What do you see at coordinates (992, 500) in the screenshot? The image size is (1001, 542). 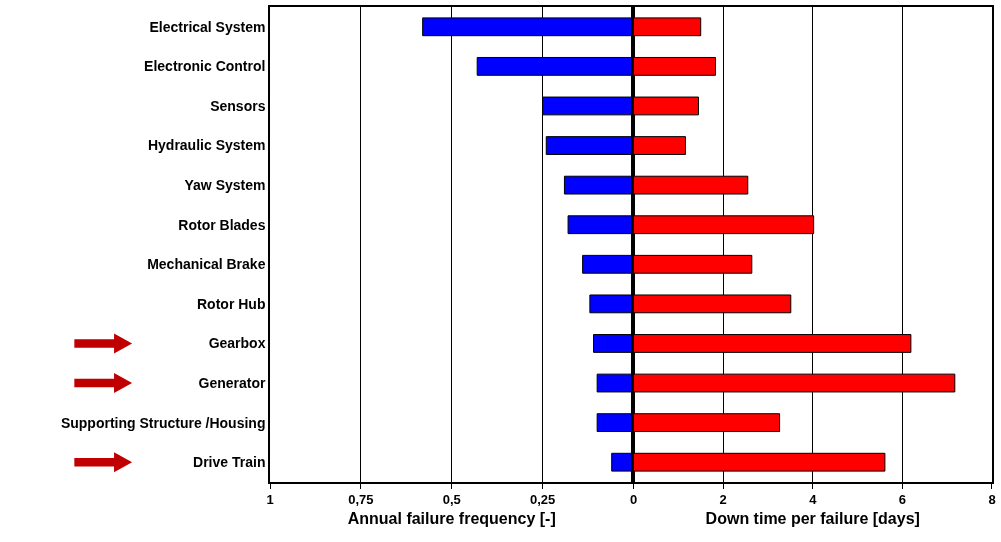 I see `x-tick-label: 8` at bounding box center [992, 500].